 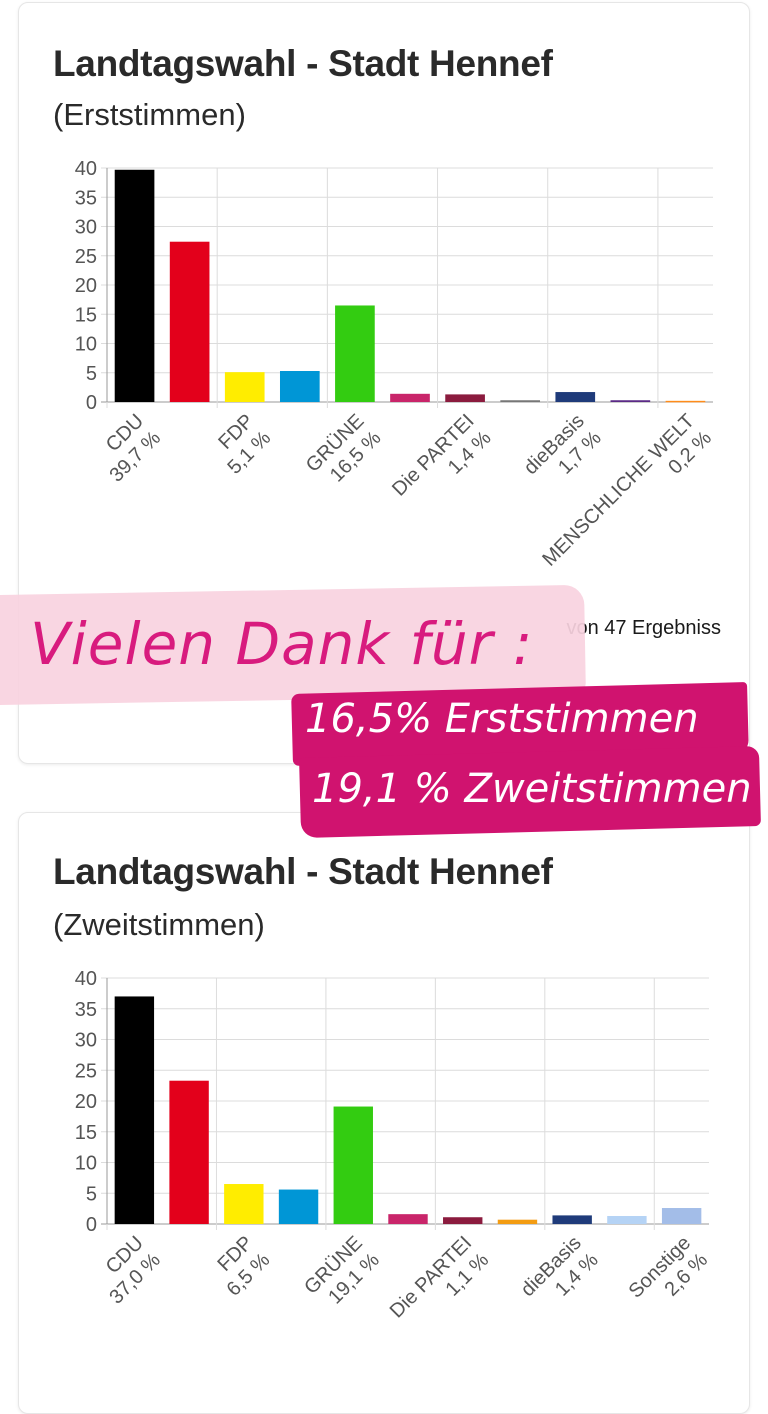 I want to click on bar-sonstige, so click(x=681, y=1216).